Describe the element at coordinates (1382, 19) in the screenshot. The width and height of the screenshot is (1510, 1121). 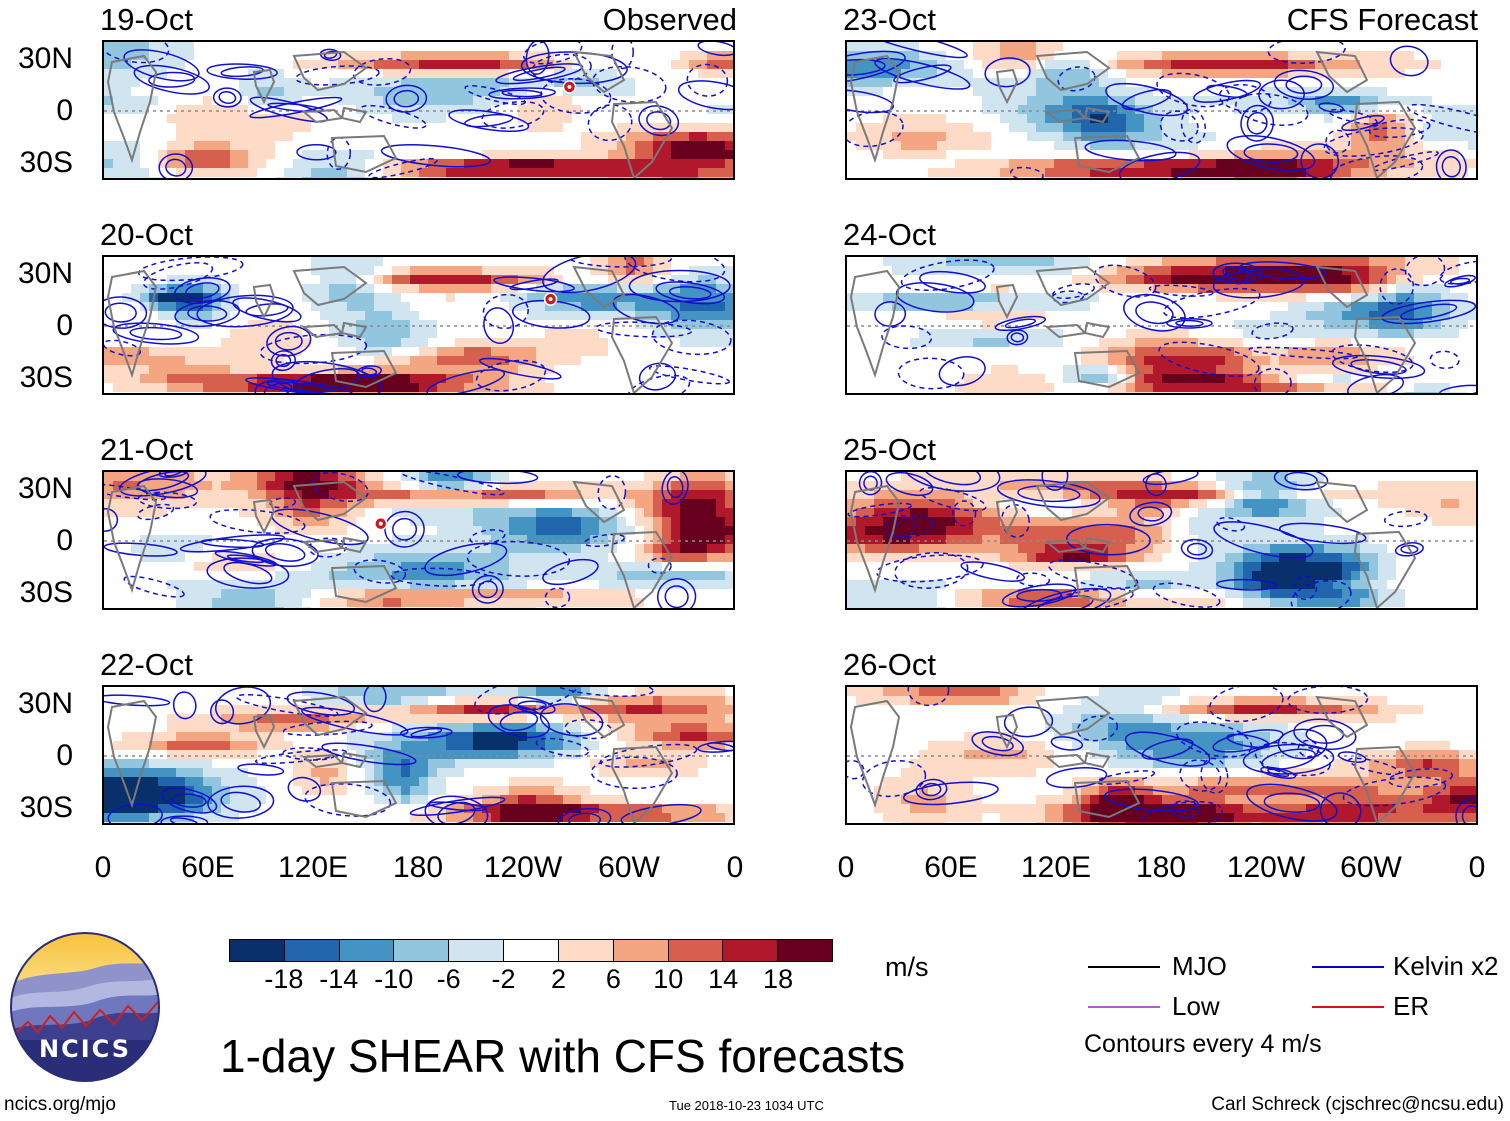
I see `panel-tag: CFS Forecast` at that location.